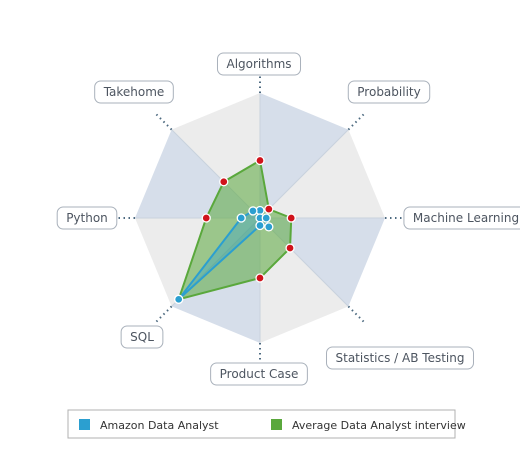  Describe the element at coordinates (304, 174) in the screenshot. I see `radar-spoke` at that location.